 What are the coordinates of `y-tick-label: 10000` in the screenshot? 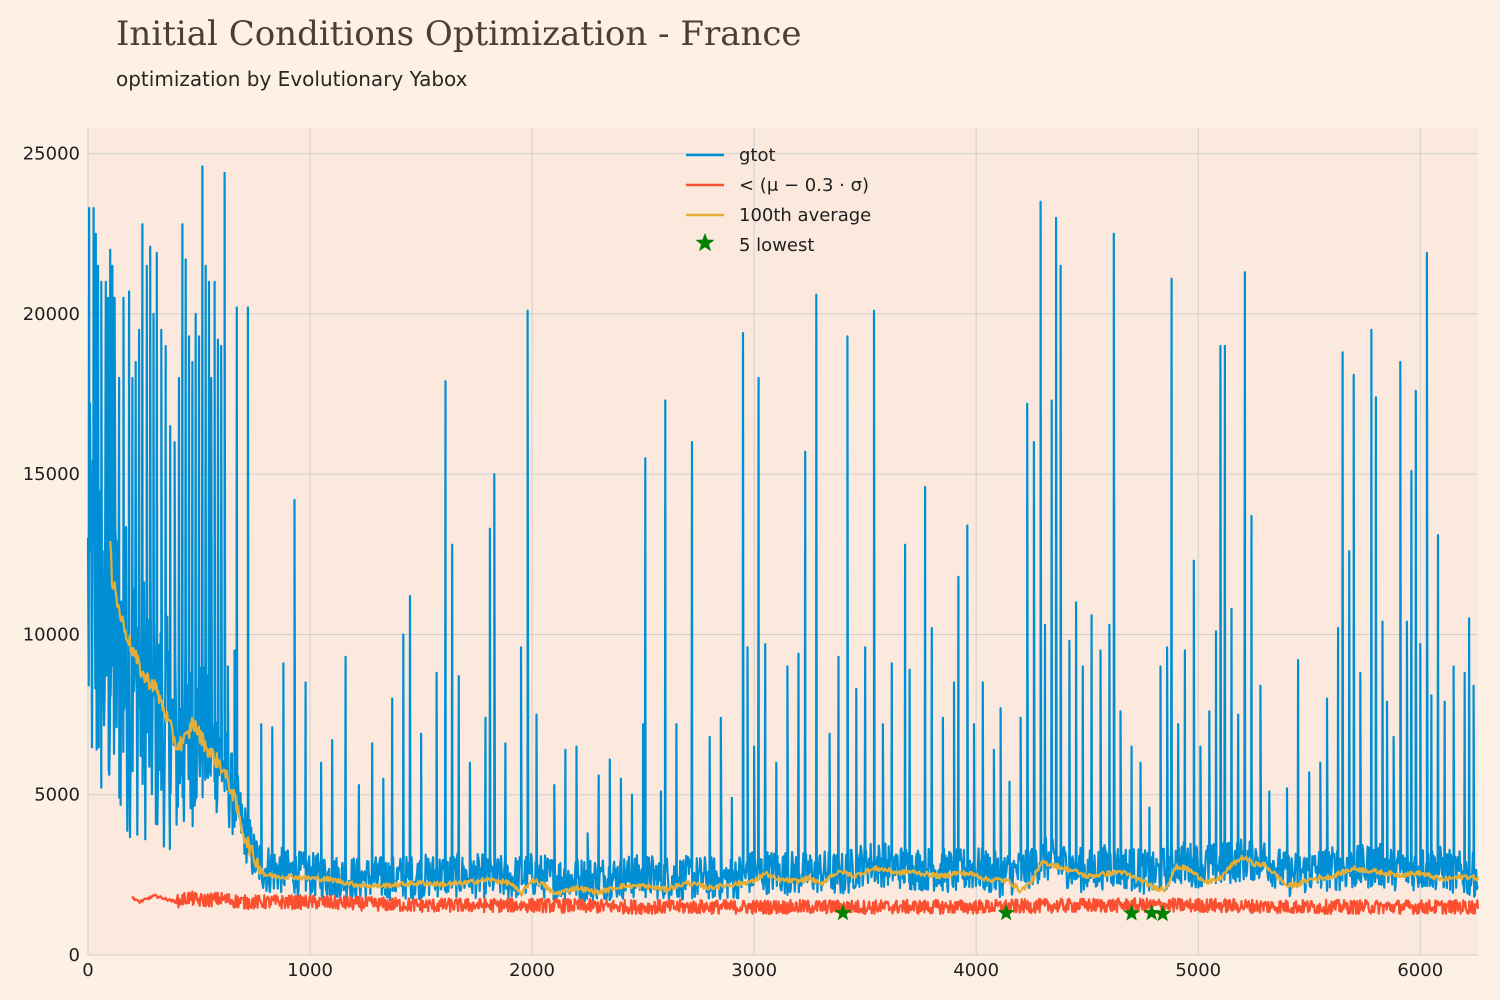 It's located at (51, 634).